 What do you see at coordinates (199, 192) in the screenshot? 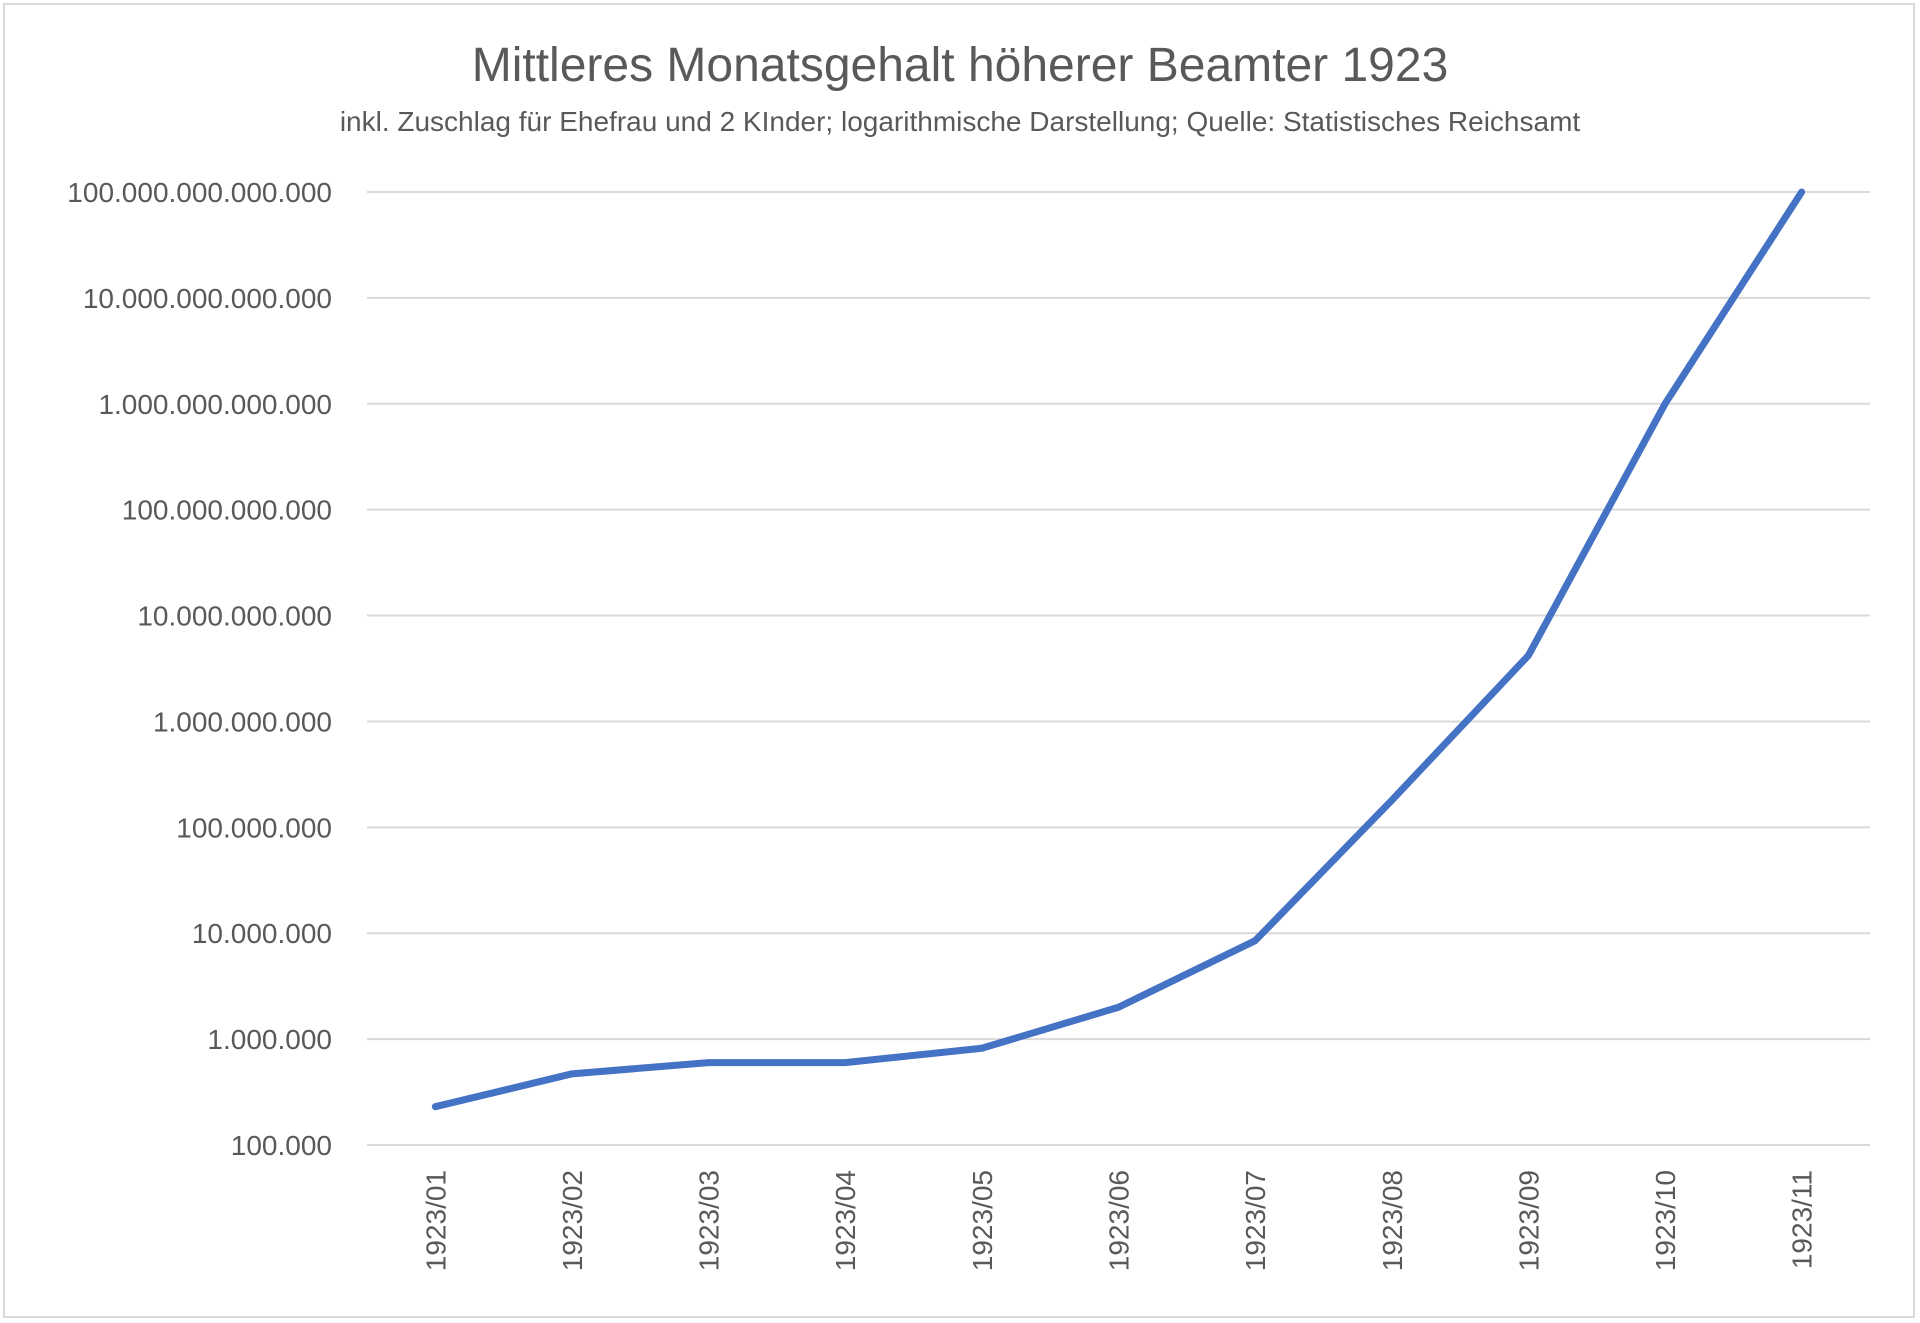
I see `y-tick-label: 100.000.000.000.000` at bounding box center [199, 192].